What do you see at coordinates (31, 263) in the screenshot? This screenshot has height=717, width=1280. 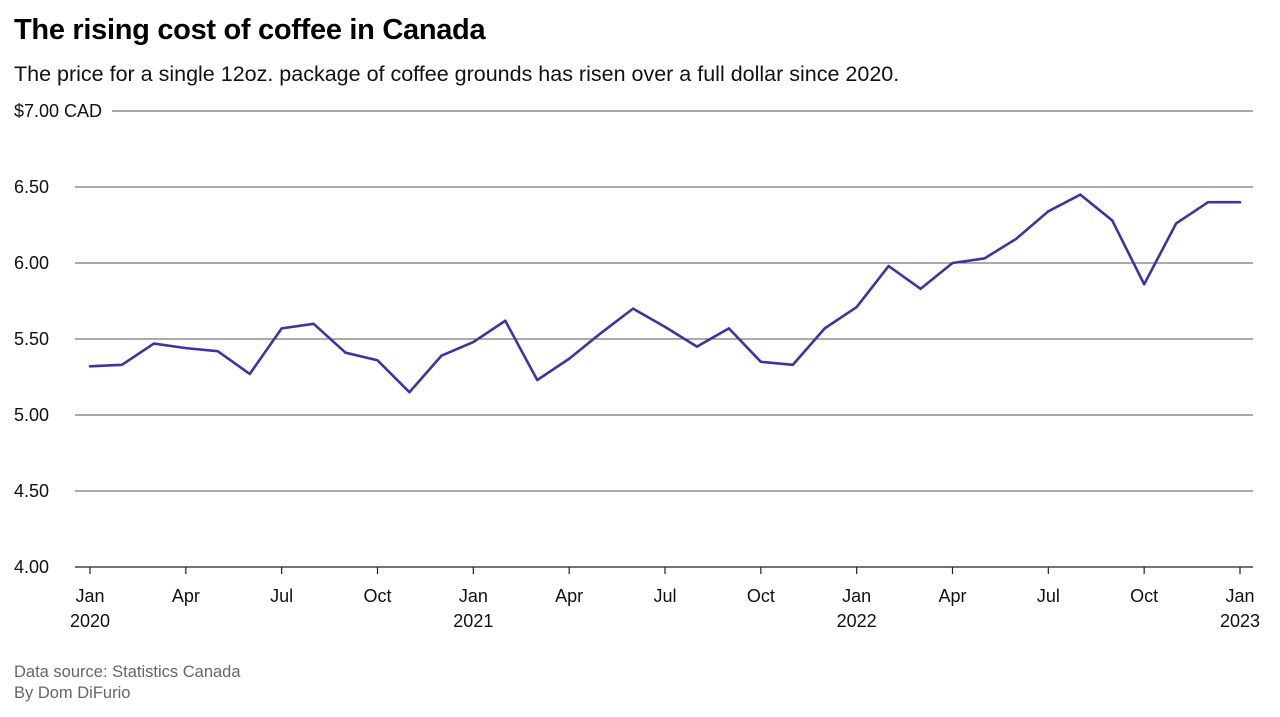 I see `y-tick-label: 6.00` at bounding box center [31, 263].